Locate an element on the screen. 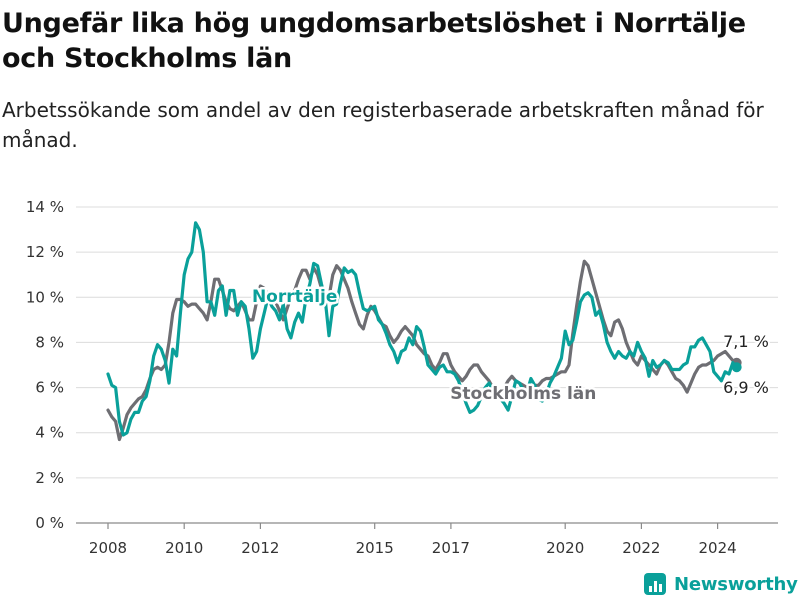 Image resolution: width=800 pixels, height=600 pixels. y-tick-label: 8 % is located at coordinates (49, 342).